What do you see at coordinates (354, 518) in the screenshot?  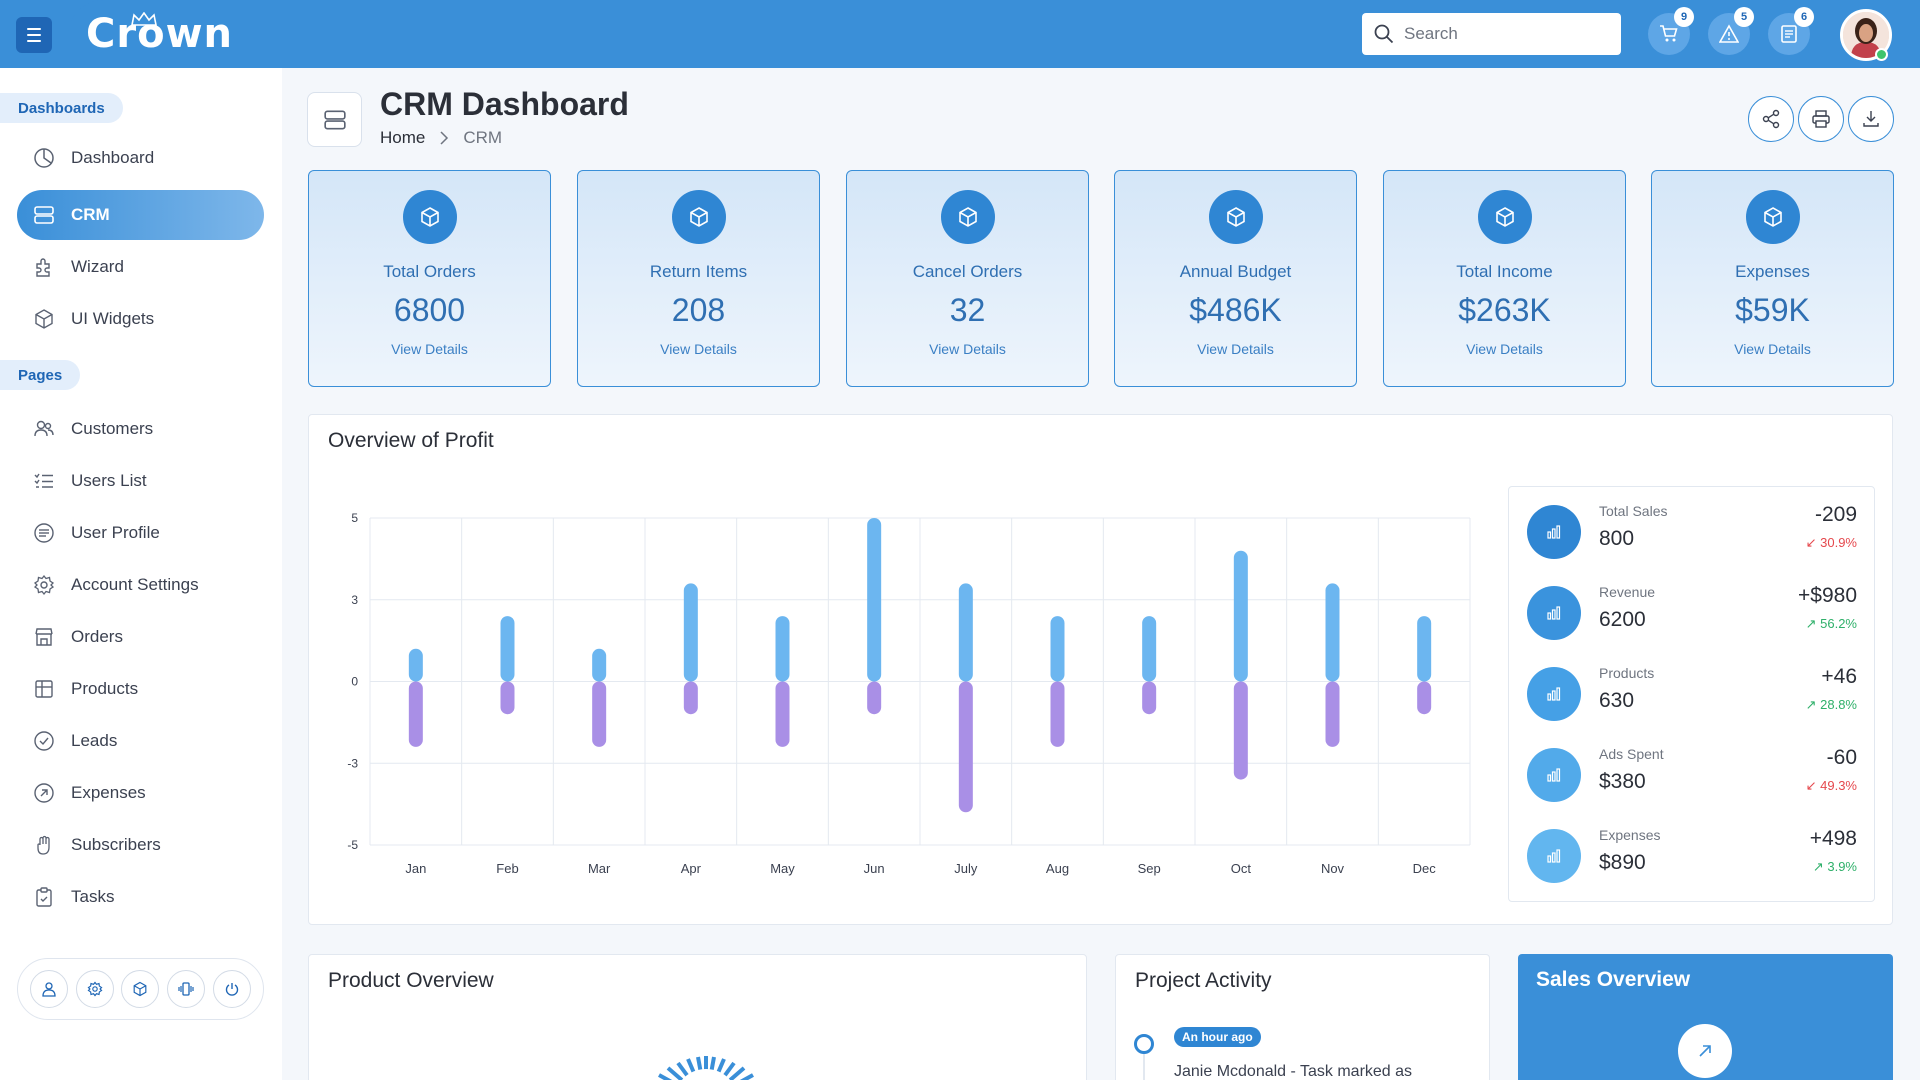 I see `y-tick-label: 5` at bounding box center [354, 518].